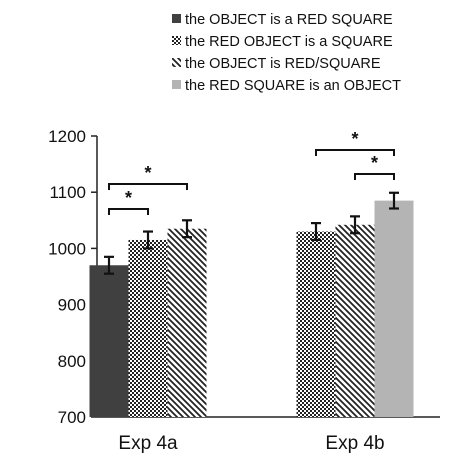 The image size is (464, 461). I want to click on y-tick-label: 900, so click(72, 305).